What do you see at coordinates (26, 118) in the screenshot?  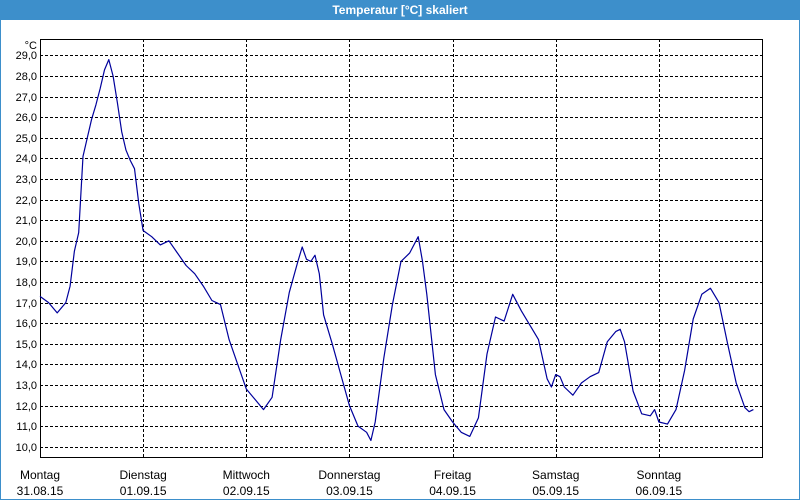 I see `y-tick-label: 26,0` at bounding box center [26, 118].